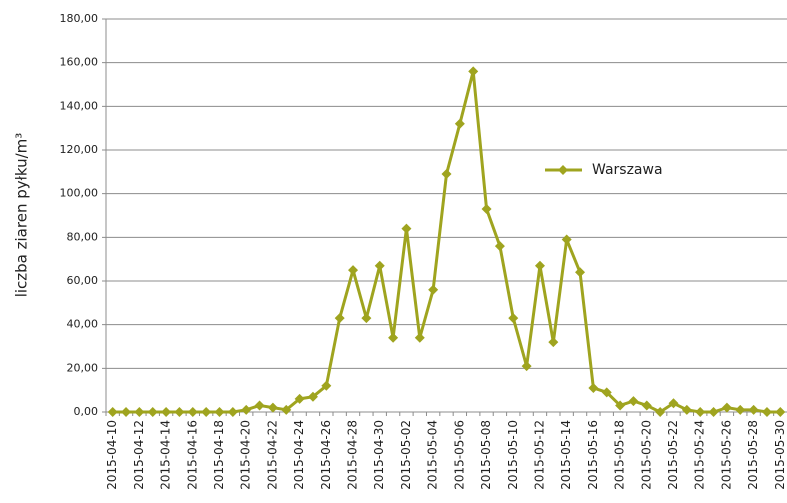  I want to click on y-tick-label: 40,00, so click(83, 324).